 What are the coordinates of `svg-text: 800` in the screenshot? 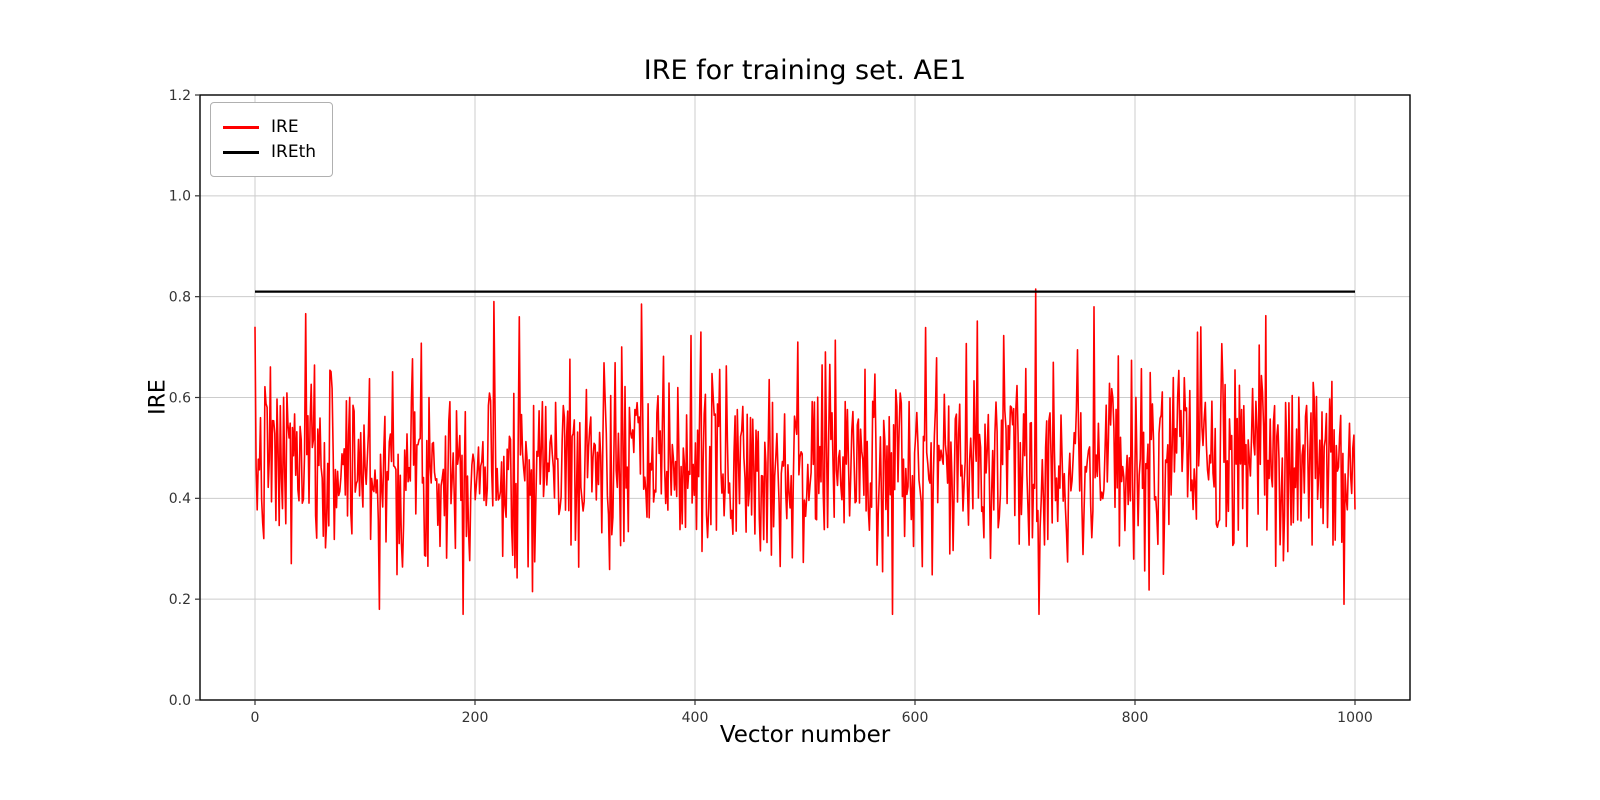 It's located at (1135, 718).